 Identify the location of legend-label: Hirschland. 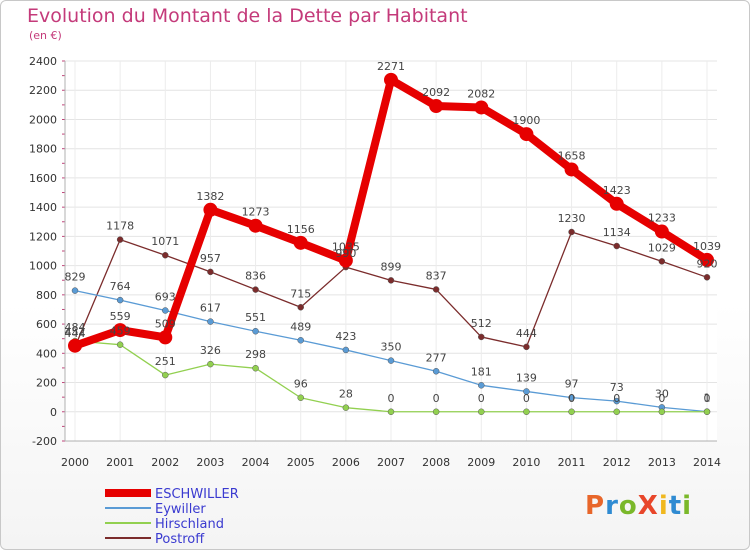
(189, 524).